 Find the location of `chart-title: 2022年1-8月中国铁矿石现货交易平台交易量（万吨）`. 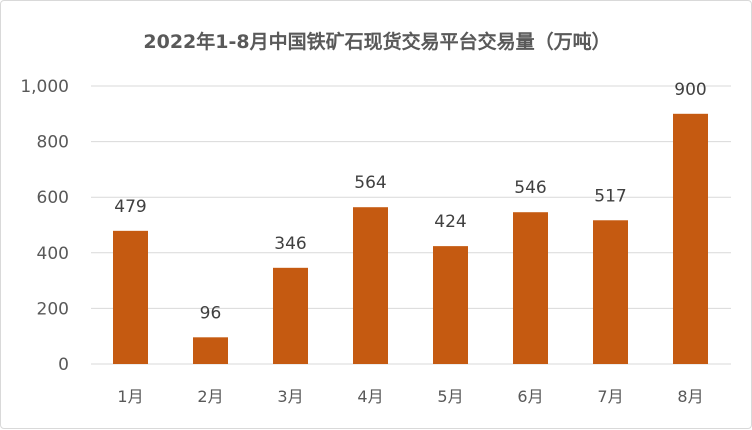

chart-title: 2022年1-8月中国铁矿石现货交易平台交易量（万吨） is located at coordinates (377, 42).